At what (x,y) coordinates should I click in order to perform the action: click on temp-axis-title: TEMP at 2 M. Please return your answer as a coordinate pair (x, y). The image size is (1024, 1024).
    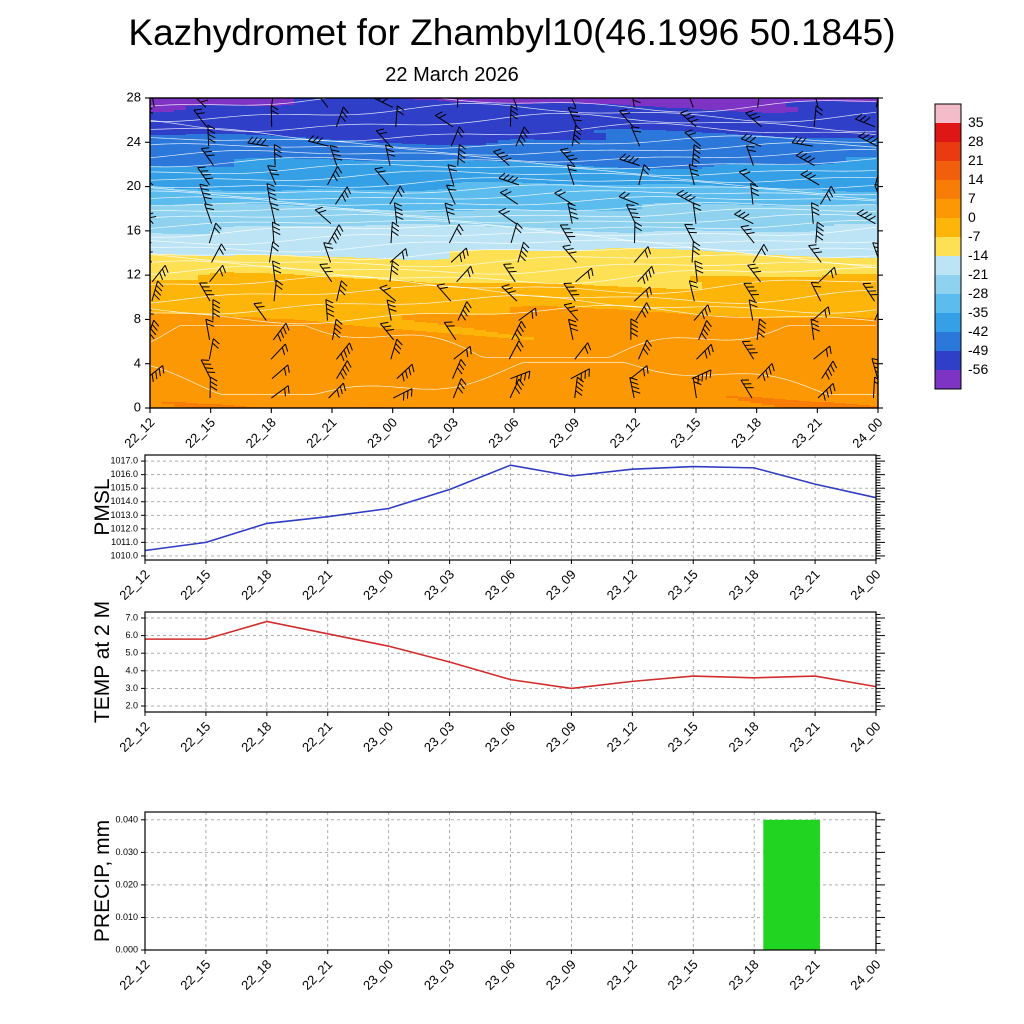
    Looking at the image, I should click on (102, 662).